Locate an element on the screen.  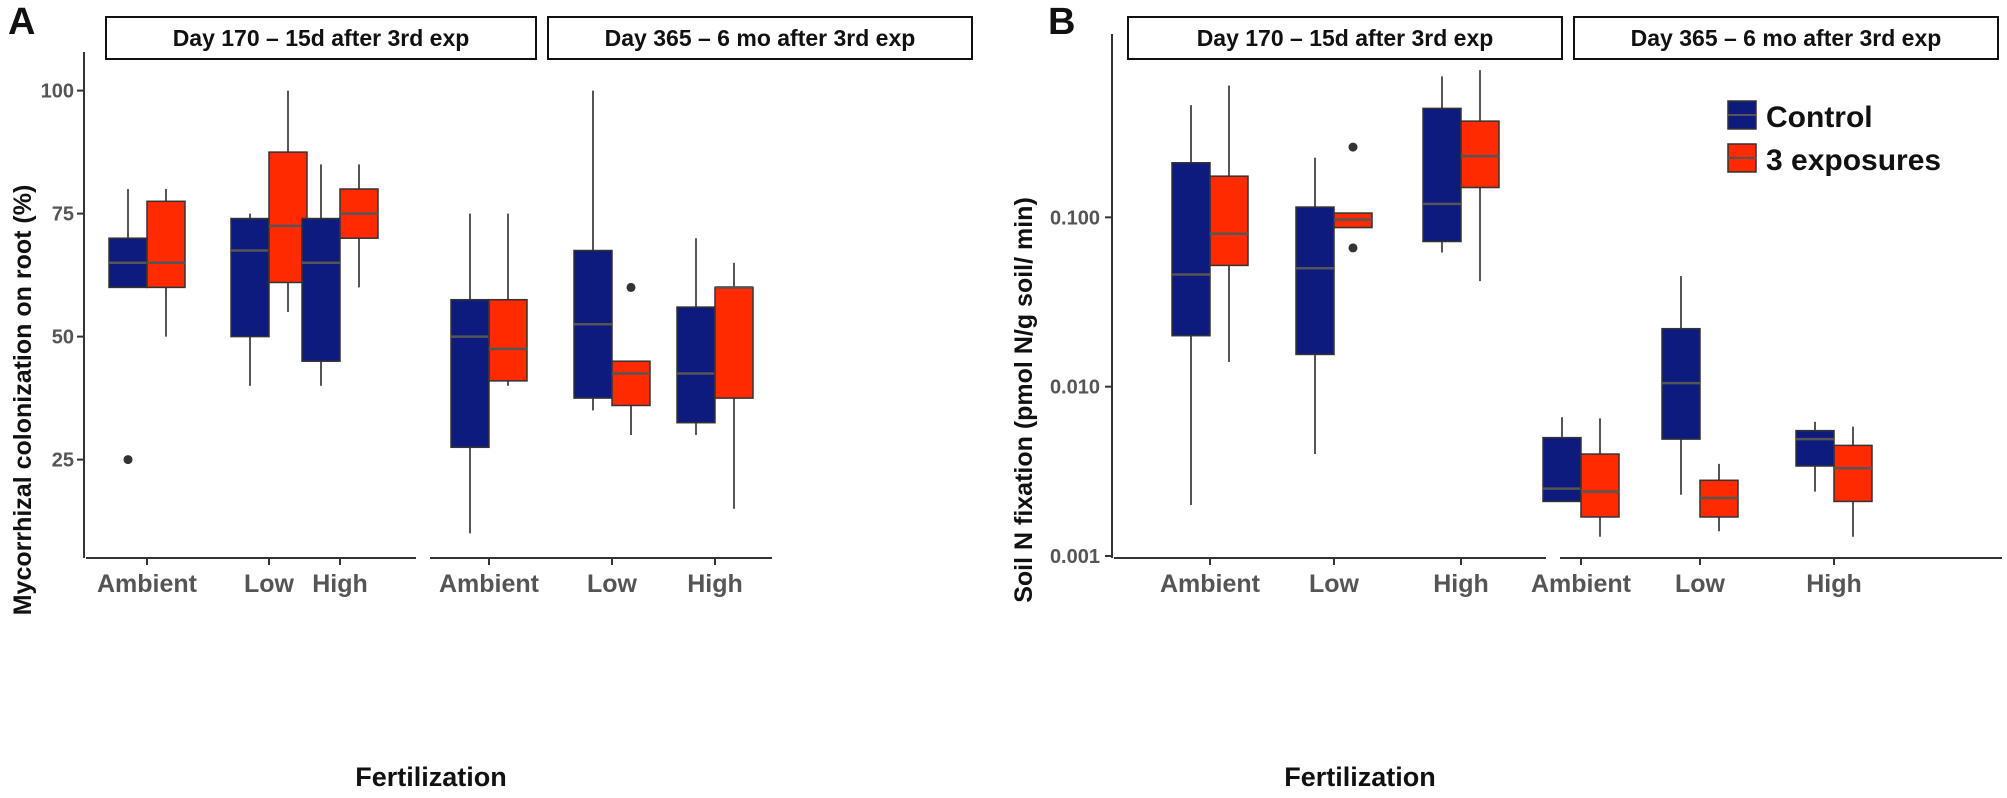
panel-label-b: B is located at coordinates (1061, 22).